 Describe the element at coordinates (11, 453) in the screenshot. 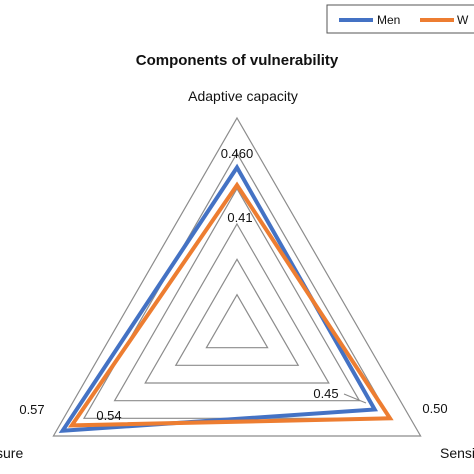

I see `axis-label-exposure: sure` at that location.